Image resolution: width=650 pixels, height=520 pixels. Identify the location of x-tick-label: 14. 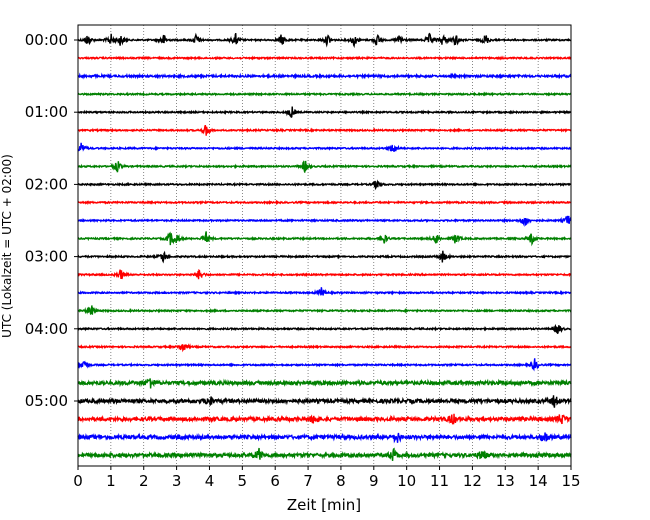
(538, 481).